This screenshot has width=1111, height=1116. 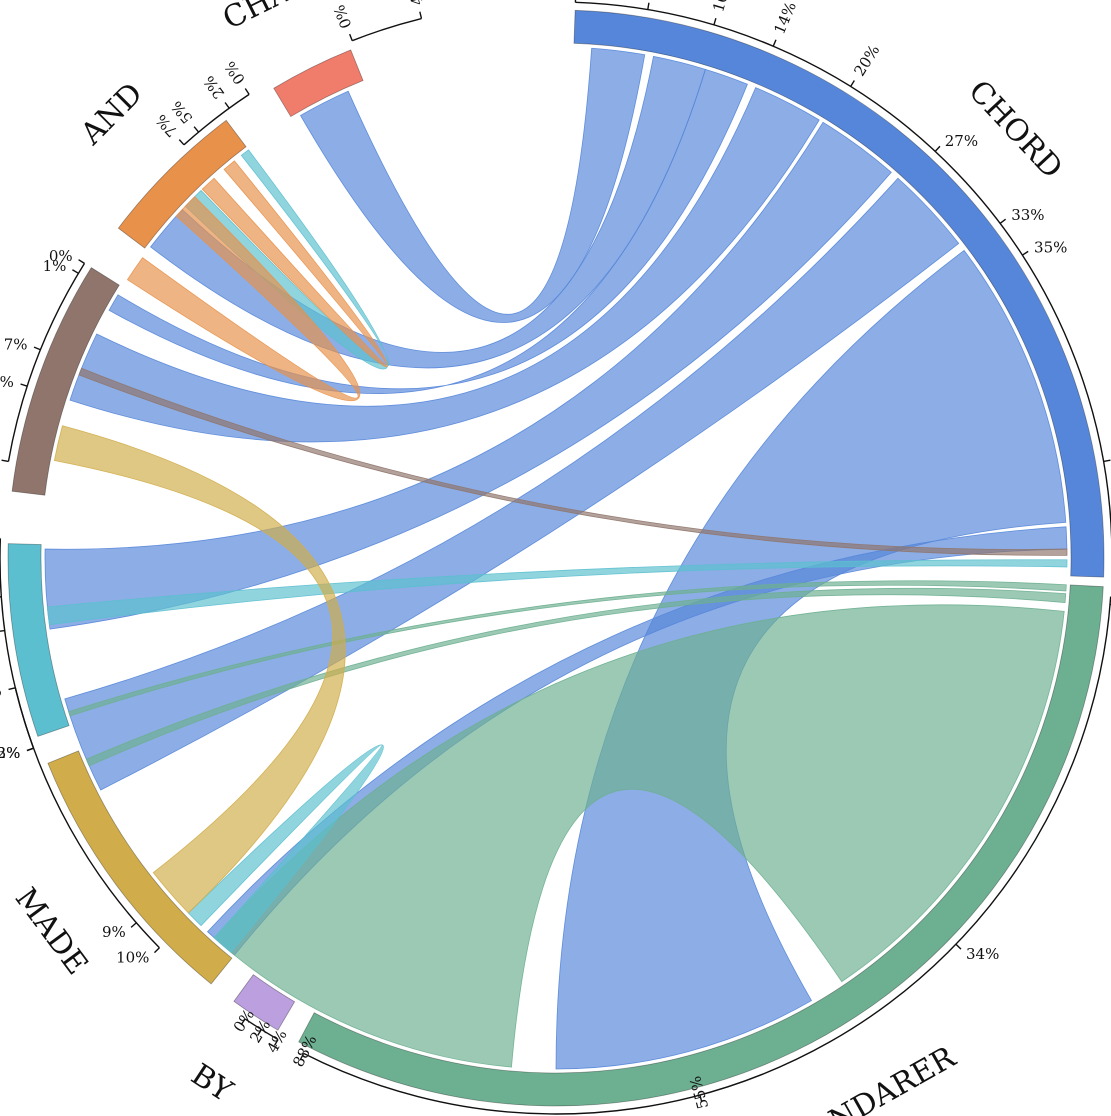 I want to click on tick-label-made-2: 9%, so click(x=114, y=932).